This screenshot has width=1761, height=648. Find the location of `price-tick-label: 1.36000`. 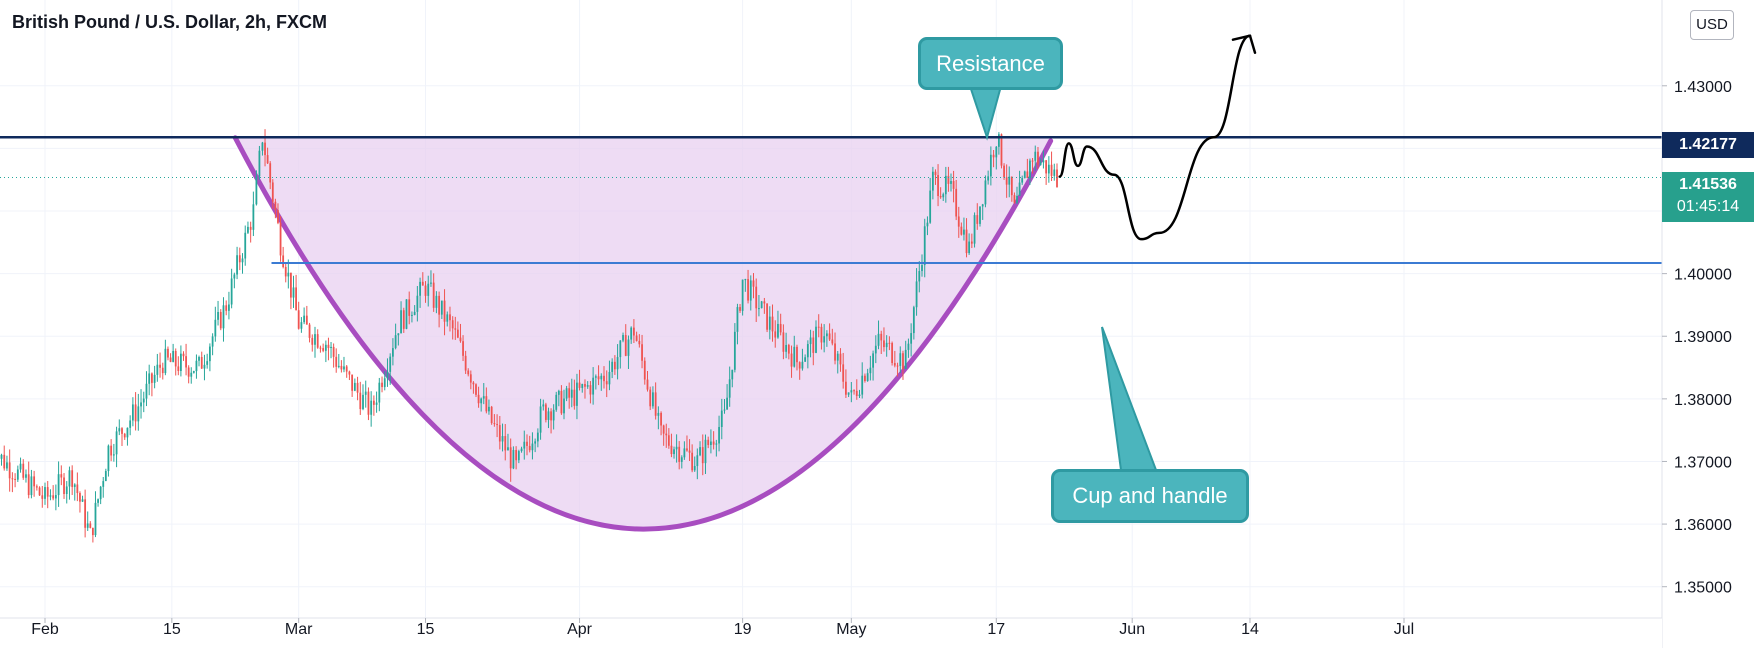

price-tick-label: 1.36000 is located at coordinates (1703, 525).